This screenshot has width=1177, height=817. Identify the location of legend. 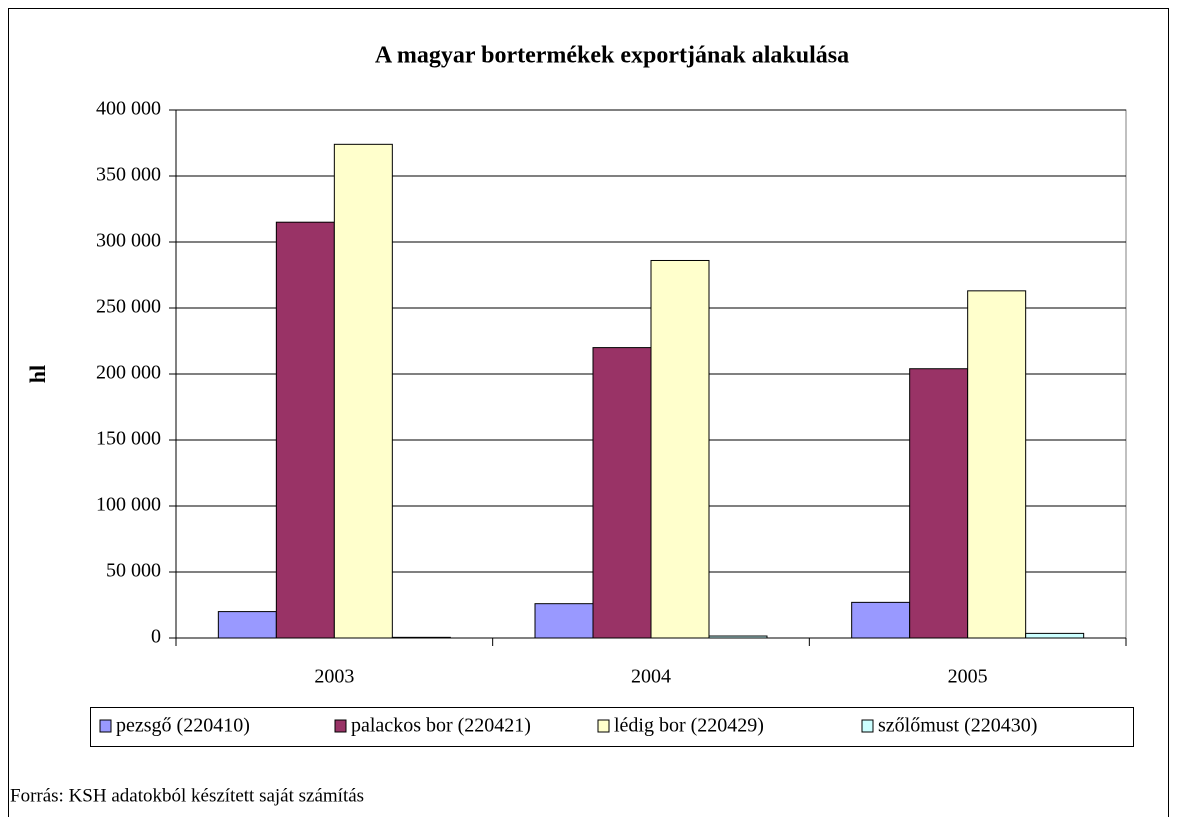
(612, 727).